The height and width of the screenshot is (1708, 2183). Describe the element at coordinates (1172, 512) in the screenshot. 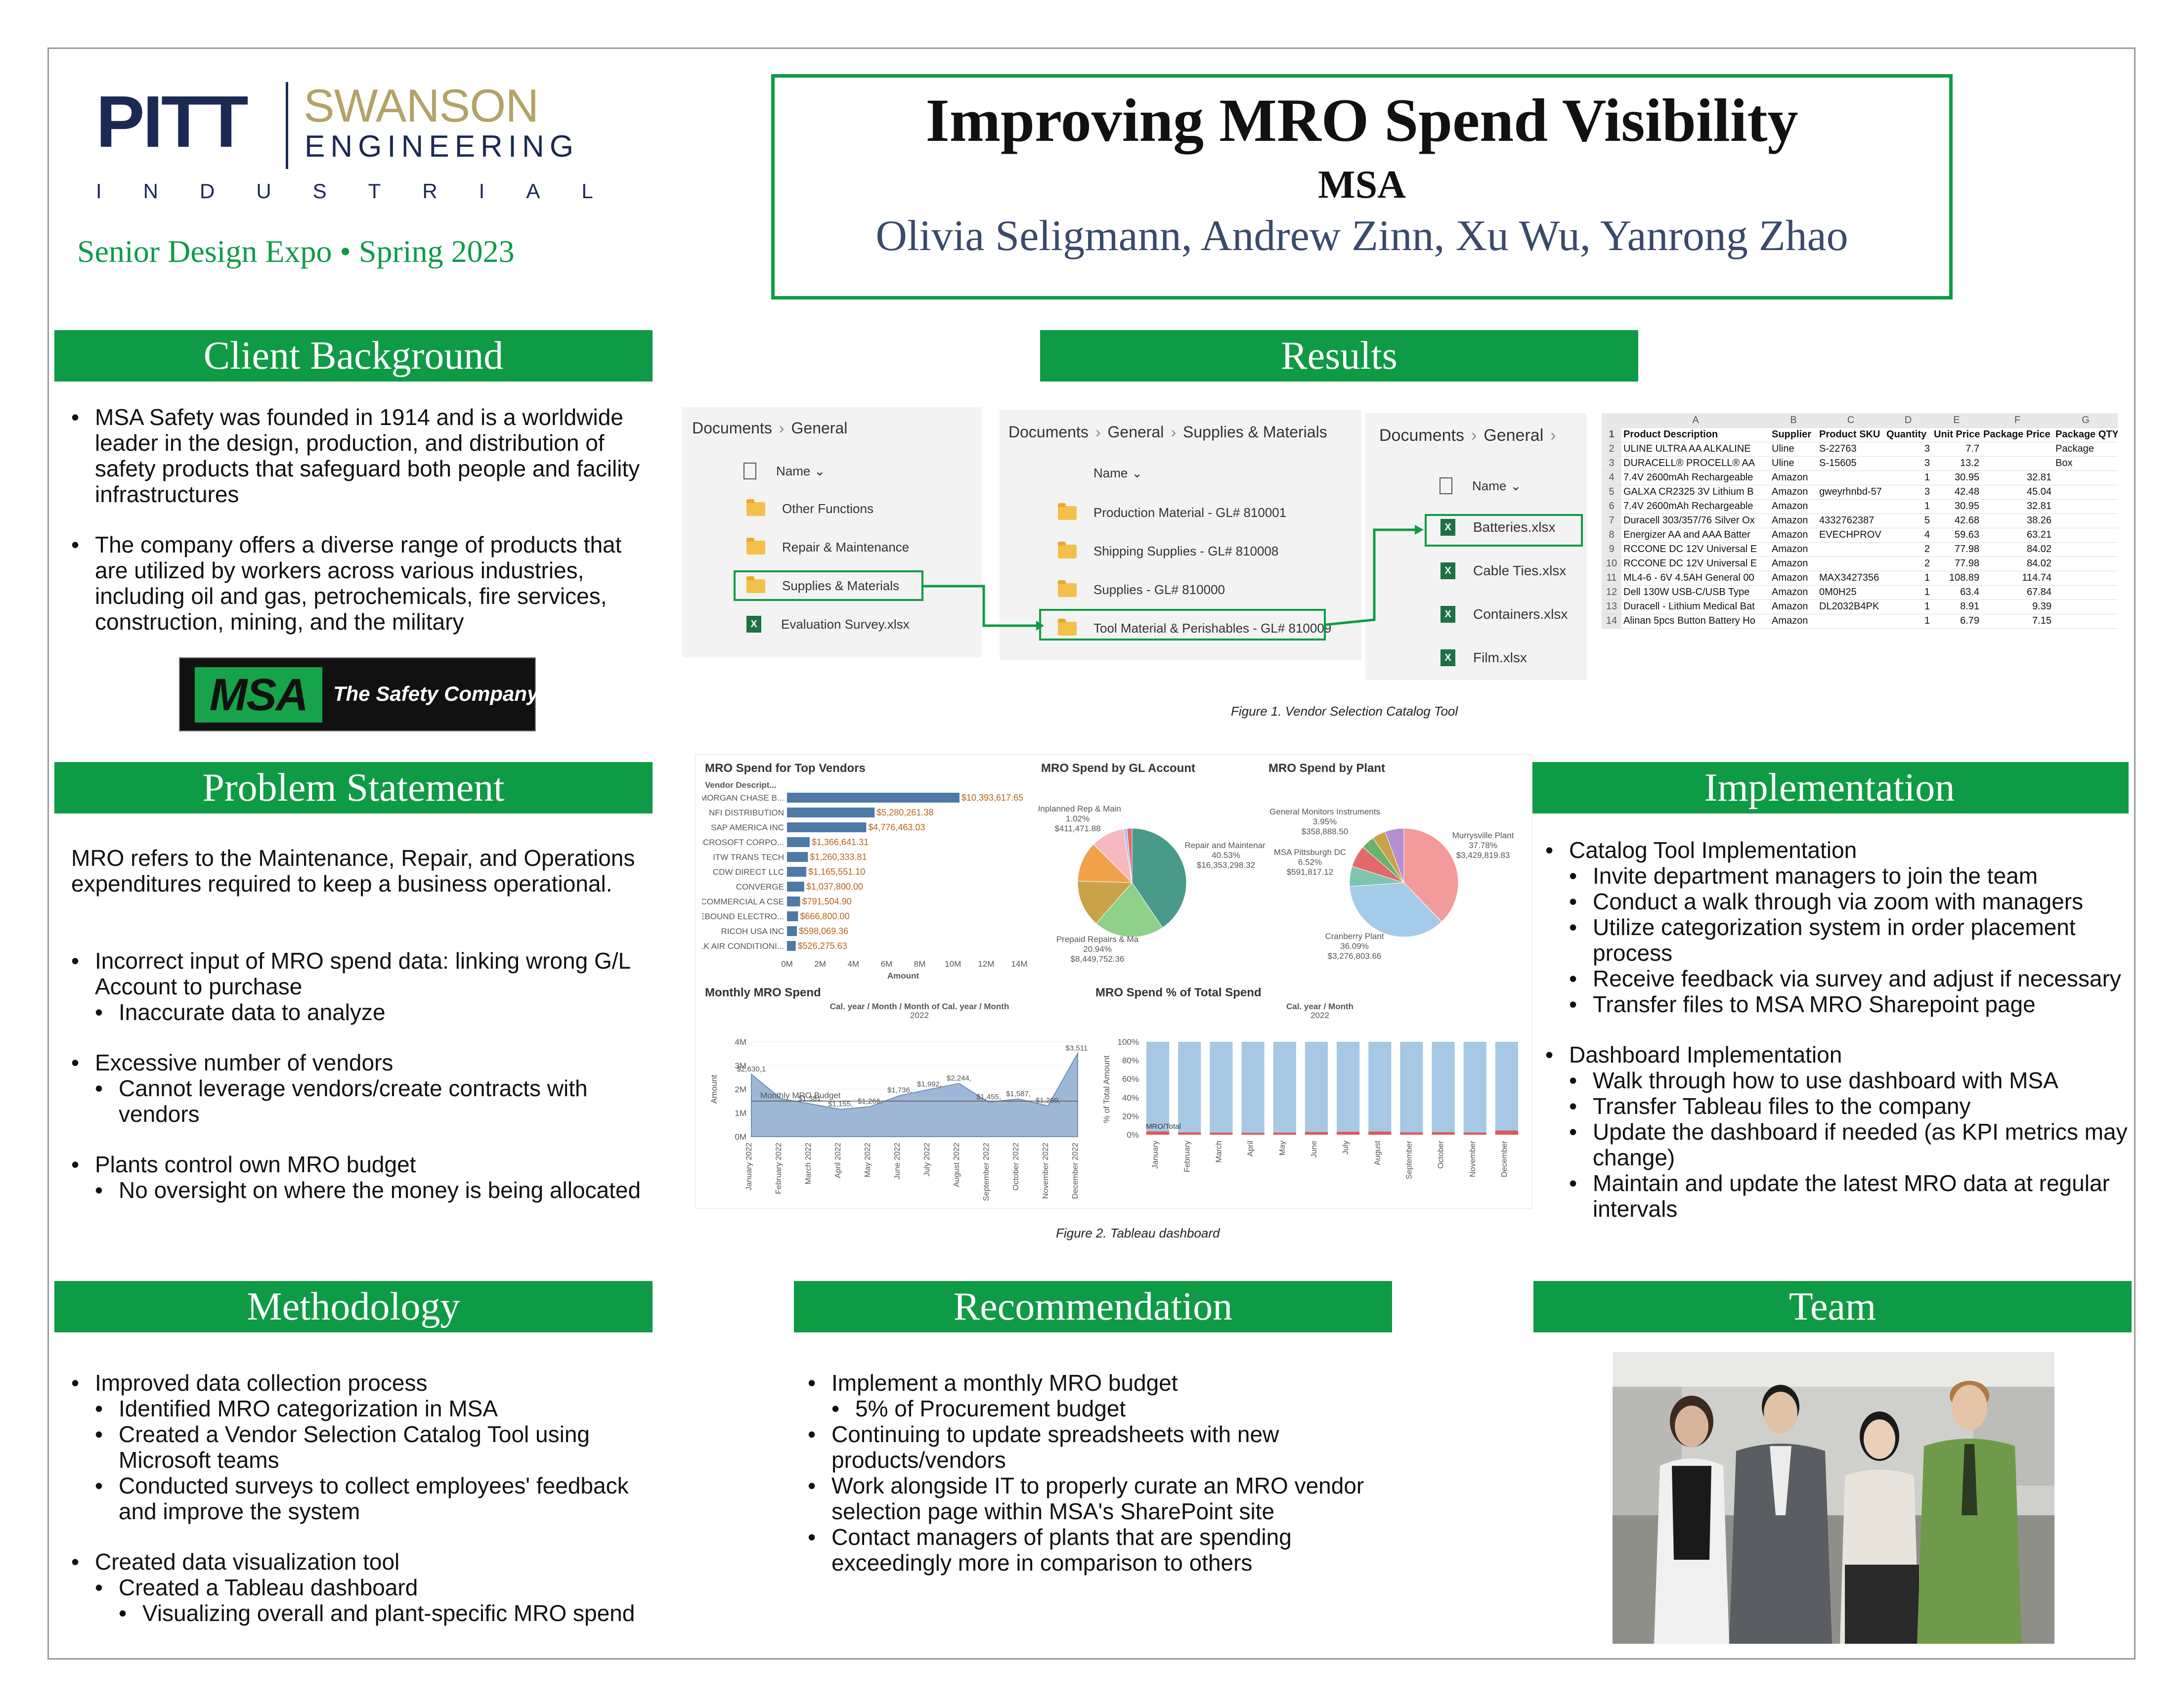

I see `folder-row: Production Material - GL# 810001` at that location.